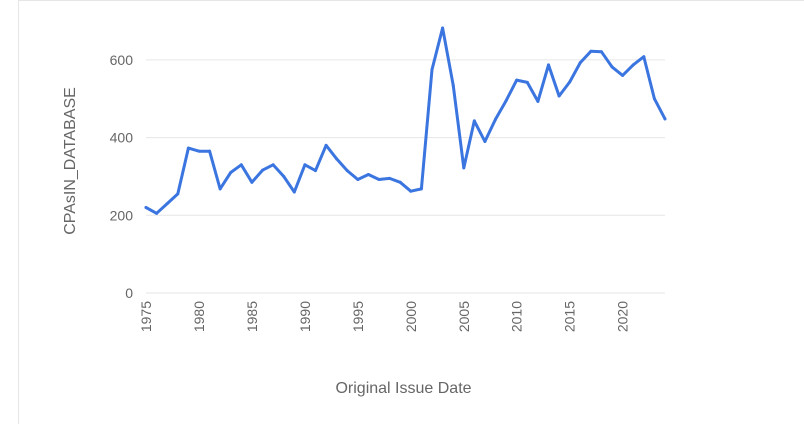  Describe the element at coordinates (122, 60) in the screenshot. I see `y-tick-label: 600` at that location.